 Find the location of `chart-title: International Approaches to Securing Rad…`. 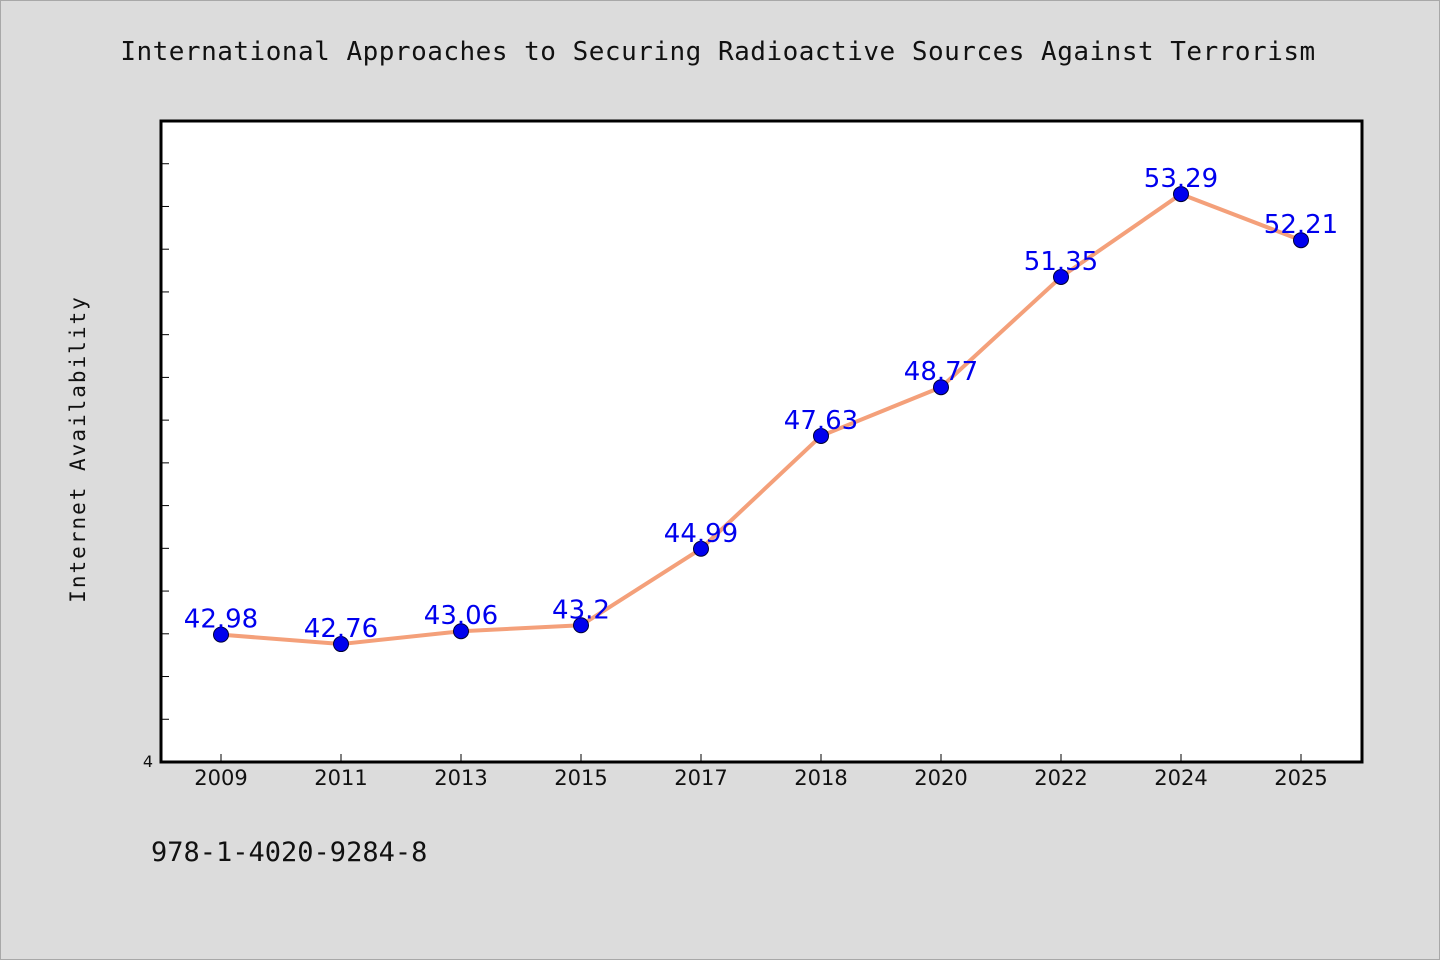

chart-title: International Approaches to Securing Rad… is located at coordinates (718, 52).